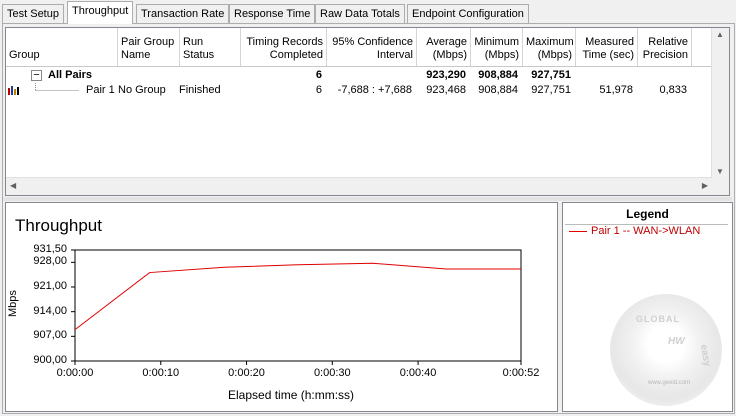  What do you see at coordinates (444, 47) in the screenshot?
I see `col-header-average: Average (Mbps)` at bounding box center [444, 47].